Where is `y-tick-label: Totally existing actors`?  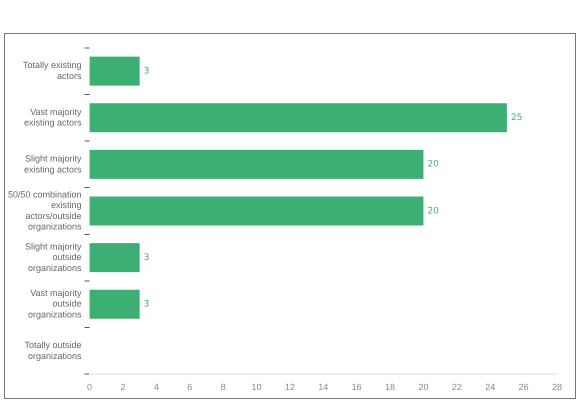
y-tick-label: Totally existing actors is located at coordinates (52, 70).